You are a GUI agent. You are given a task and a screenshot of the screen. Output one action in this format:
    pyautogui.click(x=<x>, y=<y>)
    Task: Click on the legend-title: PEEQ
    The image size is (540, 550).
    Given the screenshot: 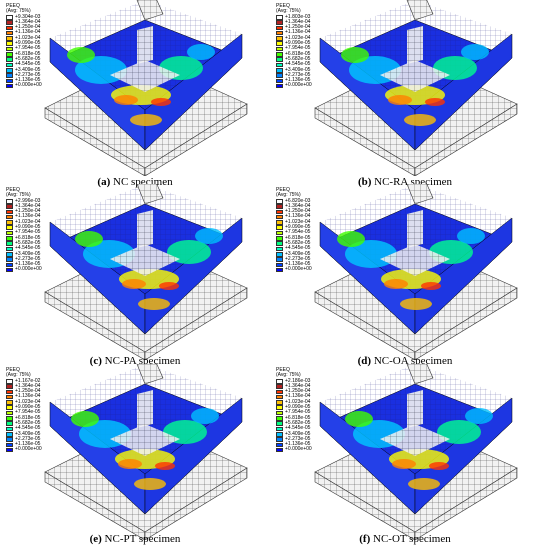 What is the action you would take?
    pyautogui.click(x=13, y=370)
    